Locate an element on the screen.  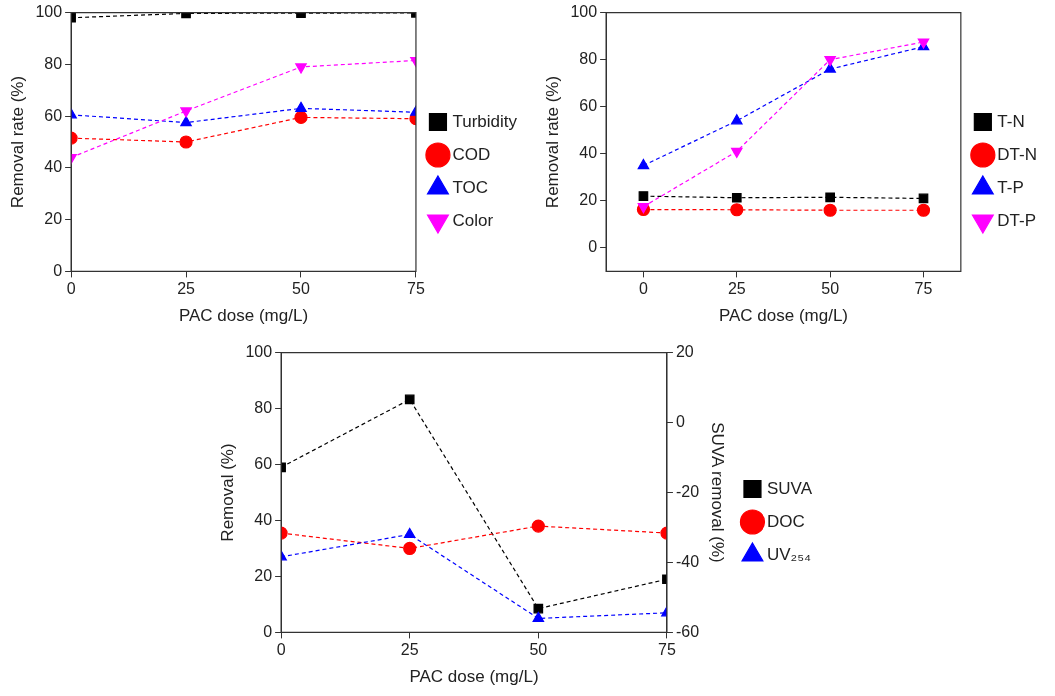
legend-label: UV₂₅₄ is located at coordinates (789, 554).